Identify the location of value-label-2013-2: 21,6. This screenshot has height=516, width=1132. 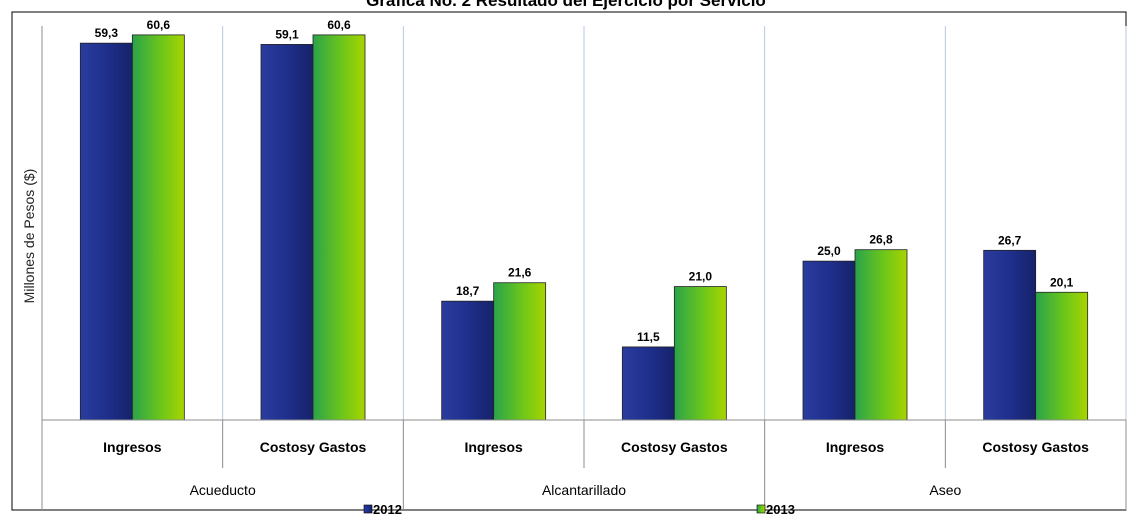
(520, 273).